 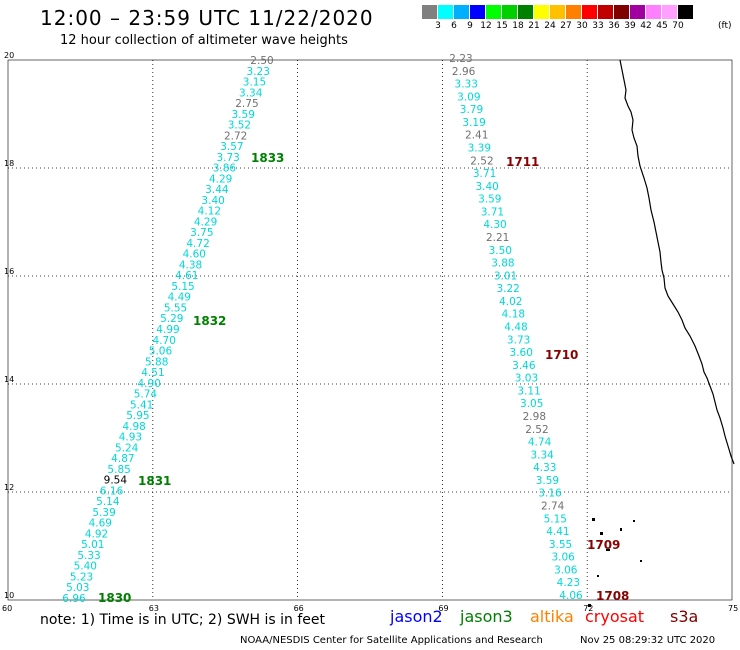 I want to click on wave-height-value: 3.23, so click(x=258, y=72).